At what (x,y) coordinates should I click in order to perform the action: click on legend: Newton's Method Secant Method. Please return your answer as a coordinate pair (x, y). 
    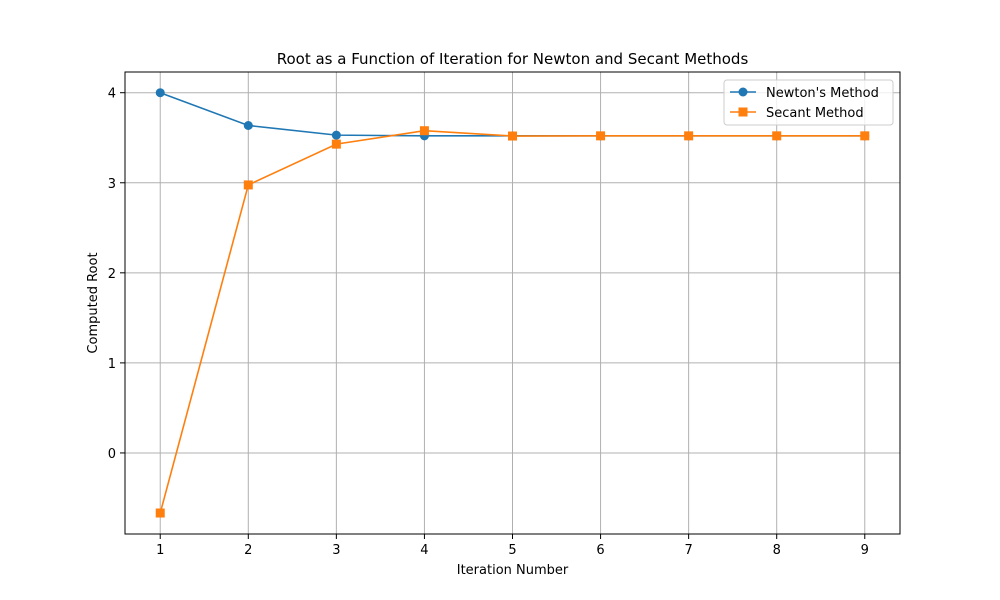
    Looking at the image, I should click on (808, 102).